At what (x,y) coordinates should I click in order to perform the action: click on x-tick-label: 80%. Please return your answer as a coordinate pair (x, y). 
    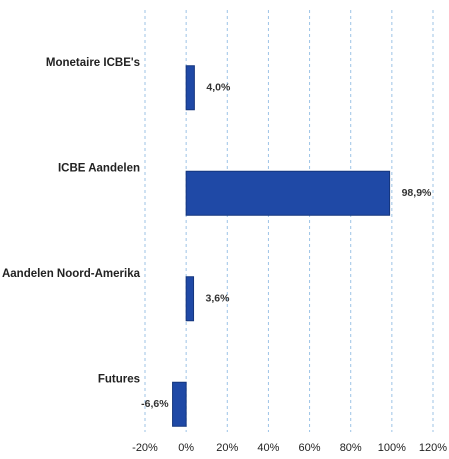
    Looking at the image, I should click on (351, 448).